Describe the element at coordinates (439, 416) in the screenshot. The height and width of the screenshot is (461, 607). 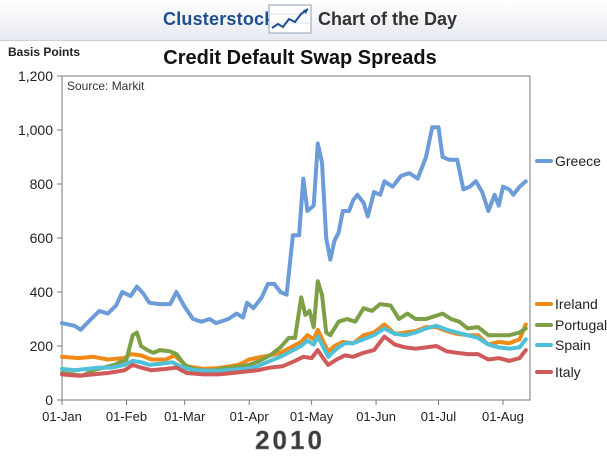
I see `x-tick-label: 01-Jul` at that location.